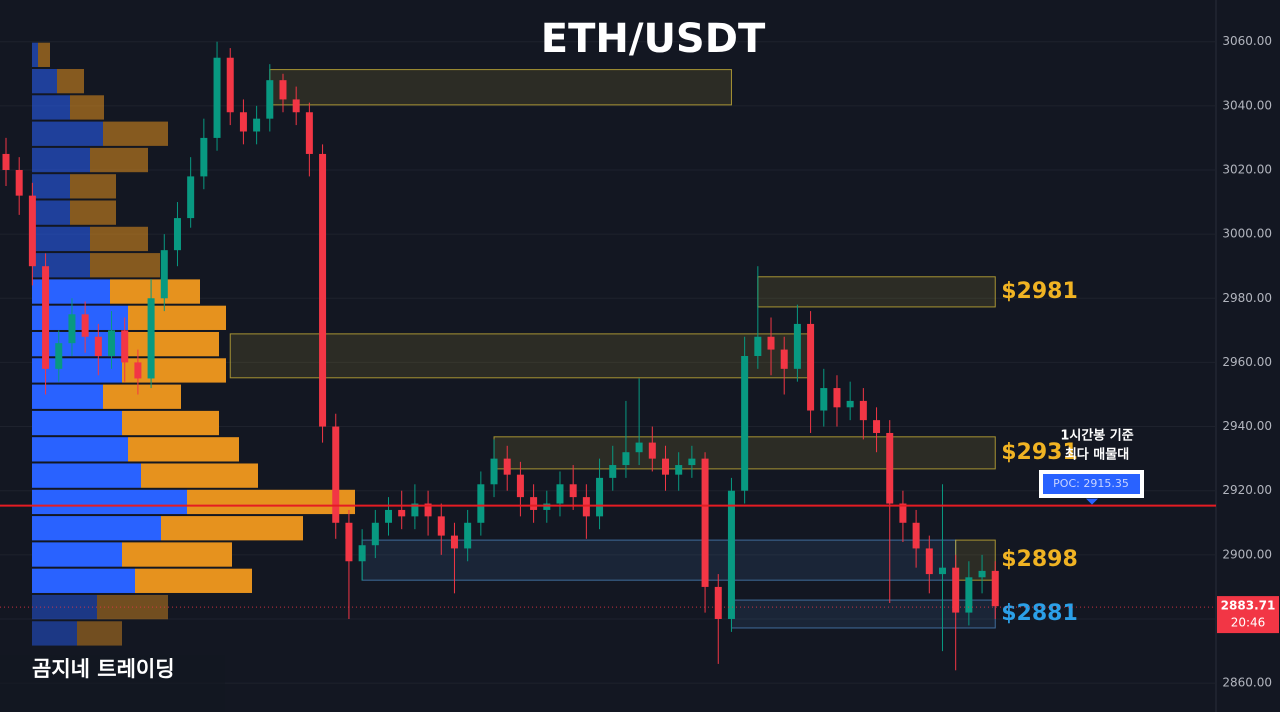  Describe the element at coordinates (1247, 554) in the screenshot. I see `y-tick-label: 2900.00` at that location.